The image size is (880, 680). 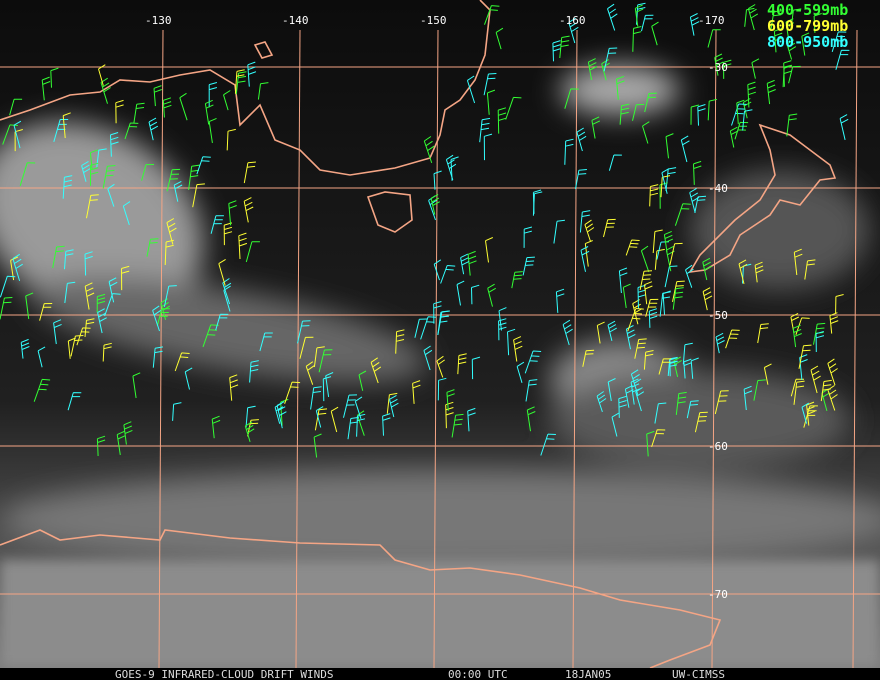 I want to click on longitude-label: -140, so click(x=295, y=20).